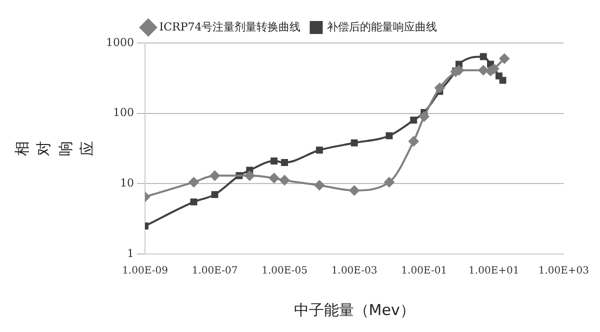  Describe the element at coordinates (120, 42) in the screenshot. I see `y-tick-label: 1000` at that location.